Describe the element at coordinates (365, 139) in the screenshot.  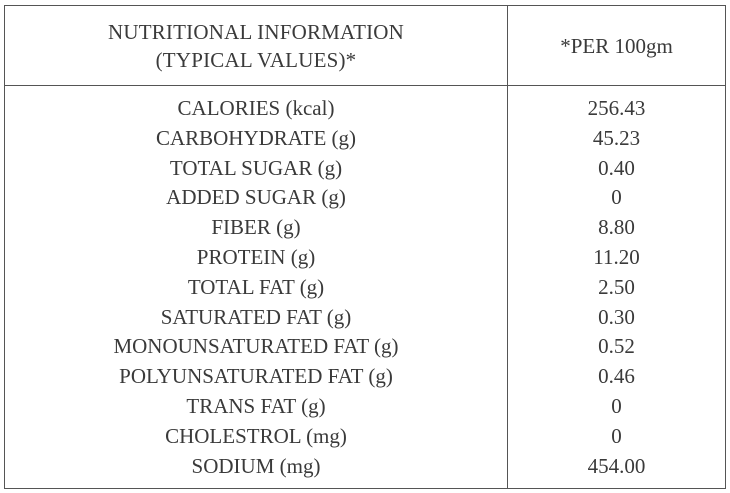
I see `table-row: CARBOHYDRATE (g) 45.23` at that location.